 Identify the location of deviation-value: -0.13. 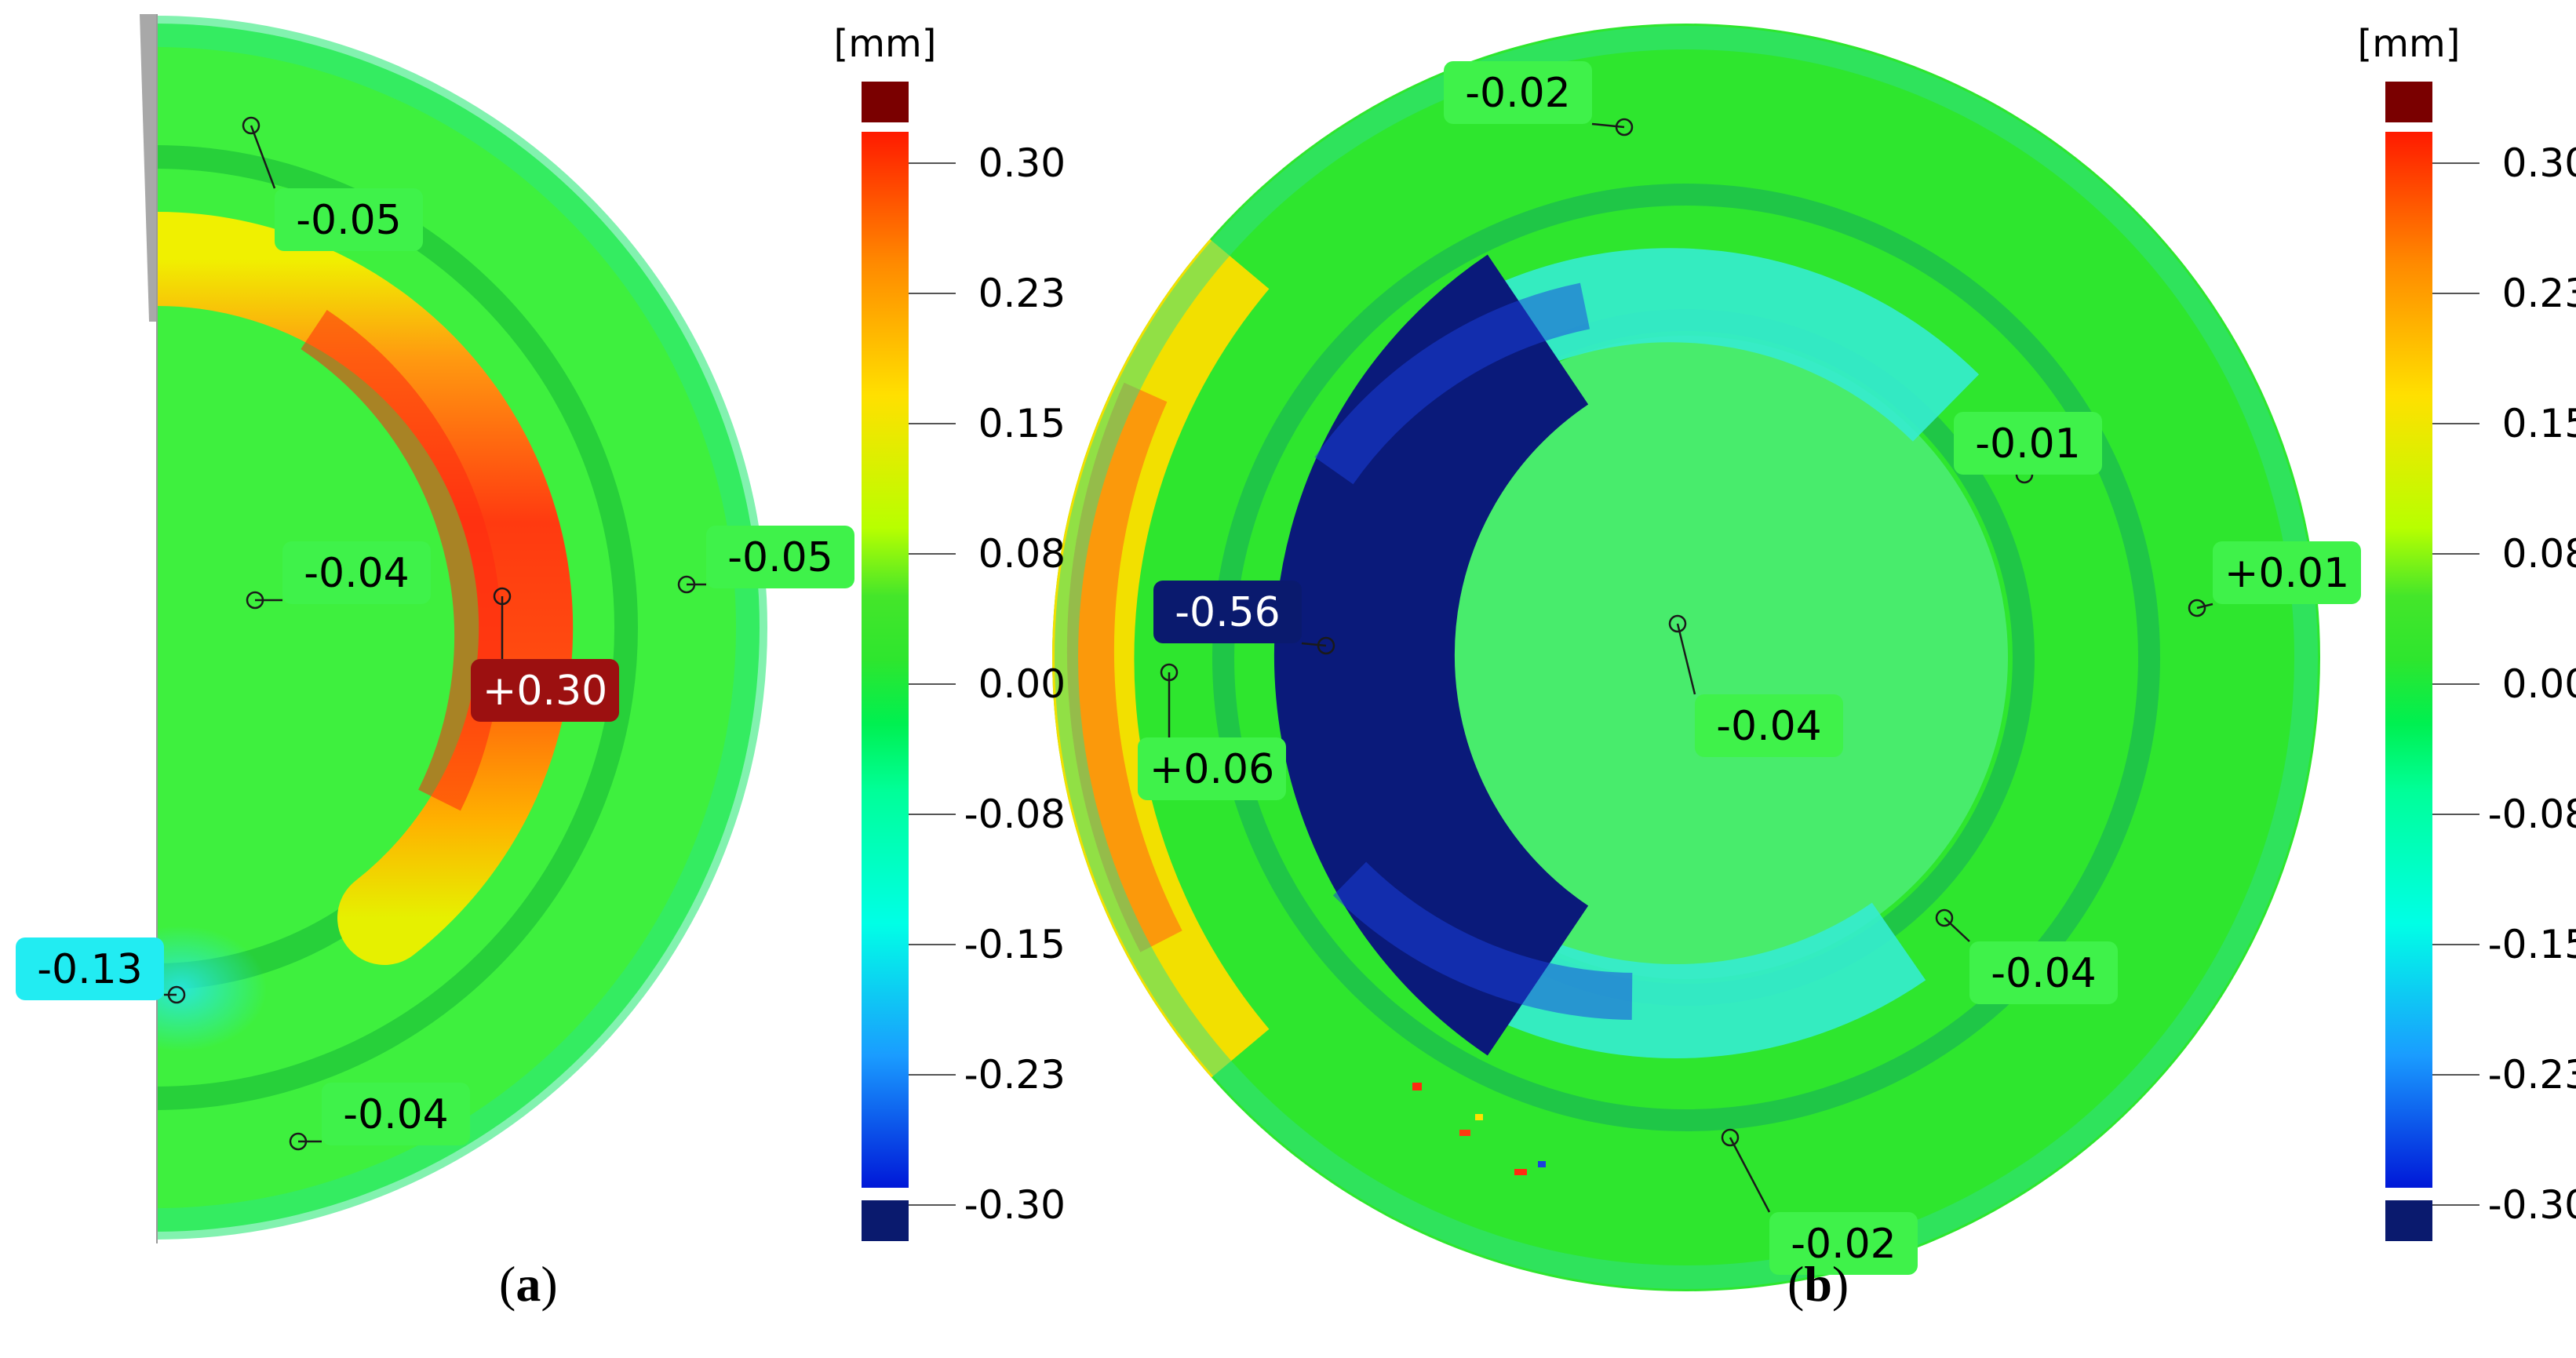
(90, 969).